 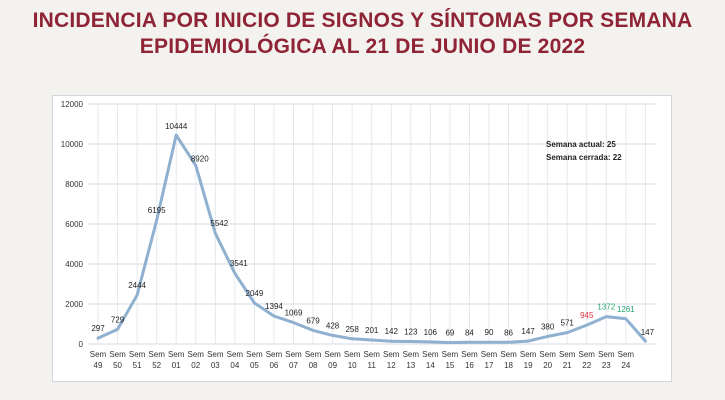 What do you see at coordinates (137, 365) in the screenshot?
I see `x-tick-label-bottom: 51` at bounding box center [137, 365].